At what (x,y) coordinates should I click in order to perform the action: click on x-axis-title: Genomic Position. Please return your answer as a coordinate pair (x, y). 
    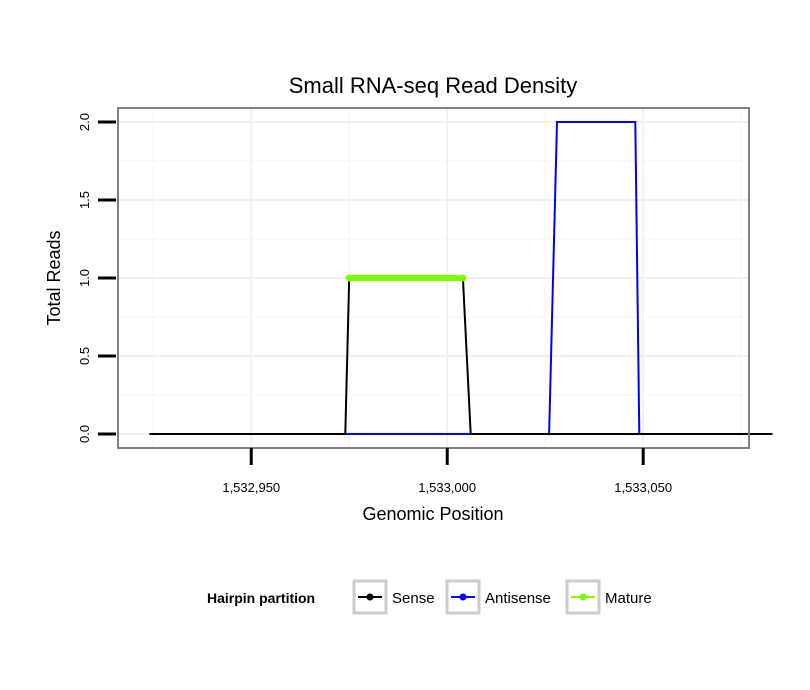
    Looking at the image, I should click on (432, 514).